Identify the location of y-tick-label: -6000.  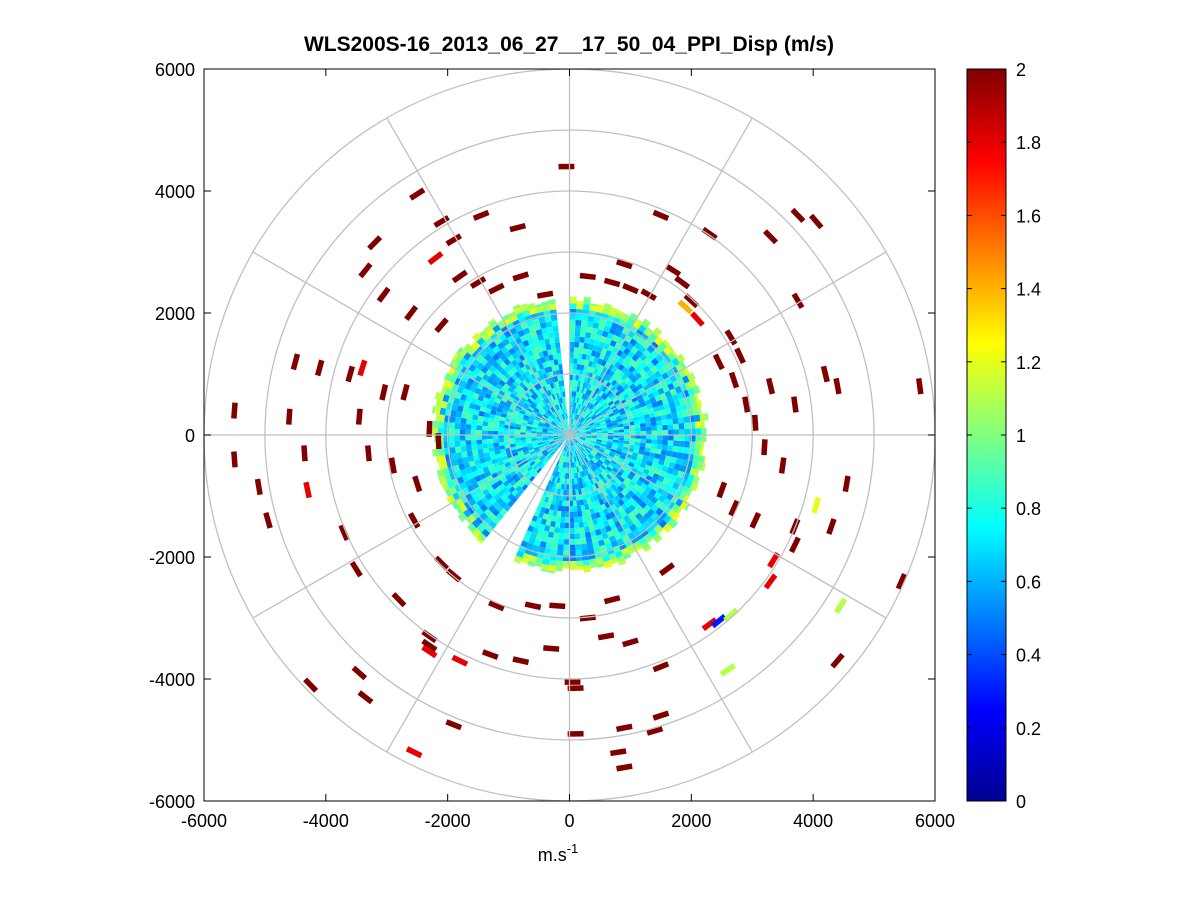
(172, 802).